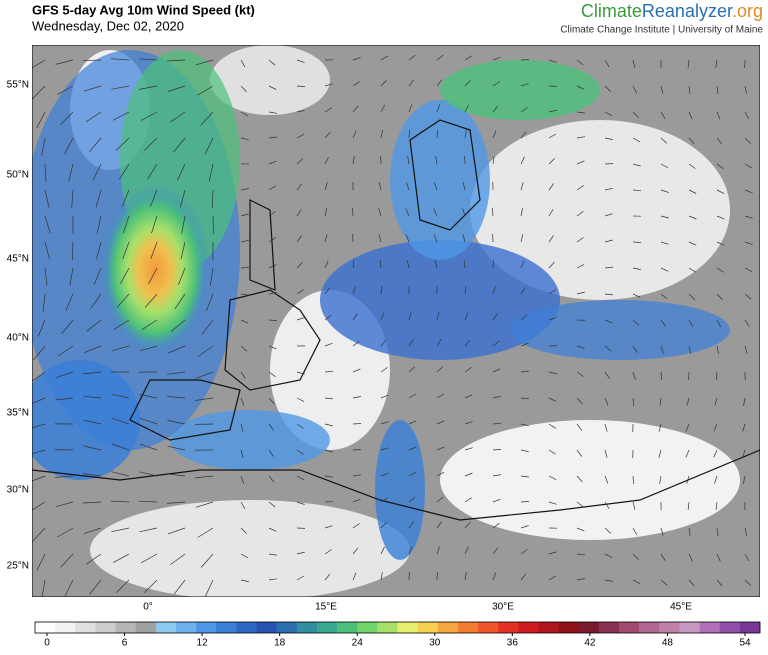 The image size is (768, 655). What do you see at coordinates (747, 11) in the screenshot?
I see `logo-part: .org` at bounding box center [747, 11].